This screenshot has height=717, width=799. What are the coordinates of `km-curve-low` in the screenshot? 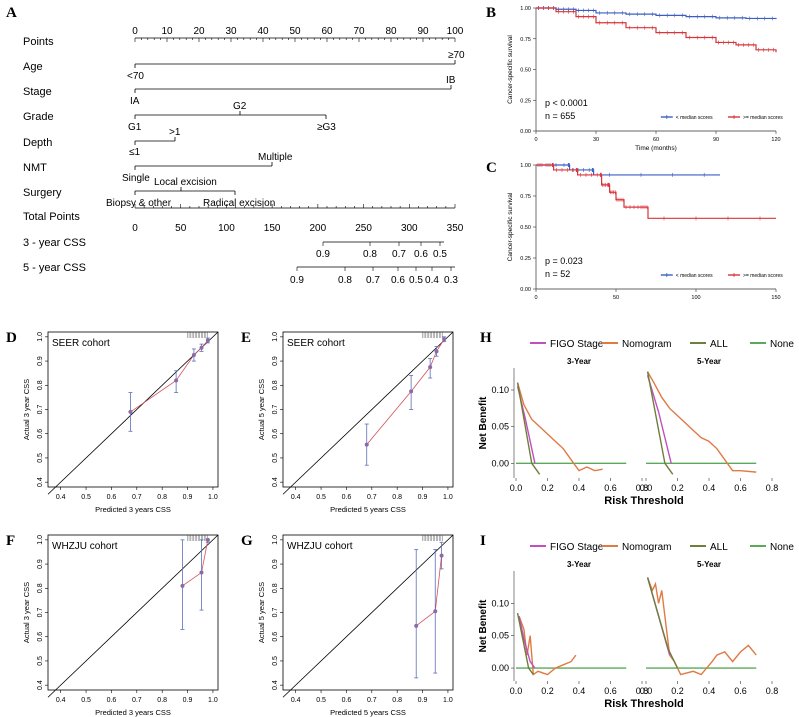 It's located at (656, 13).